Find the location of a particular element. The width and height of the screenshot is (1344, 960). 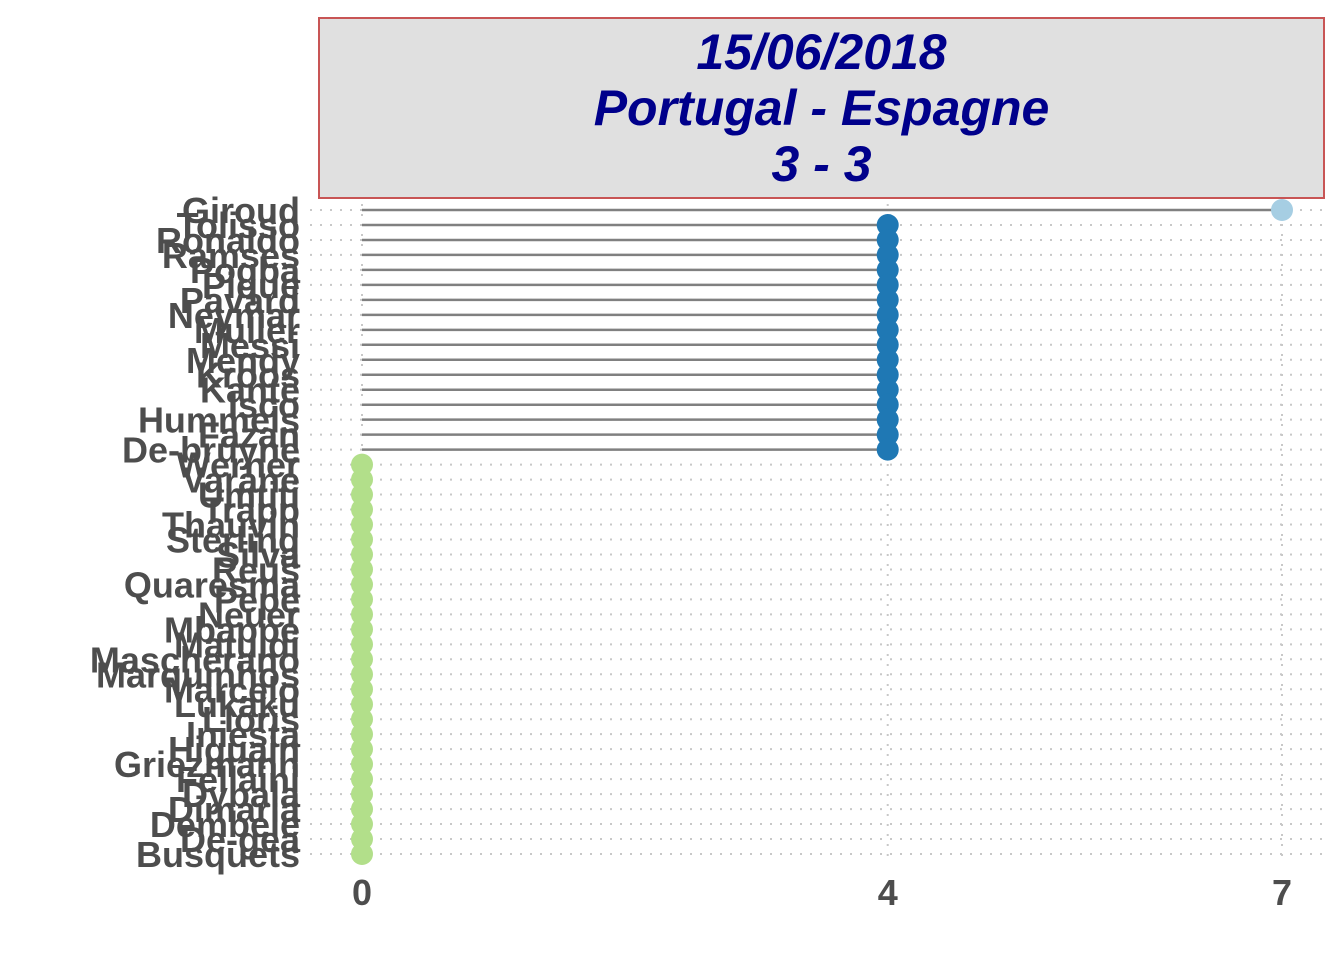

match-date: 15/06/2018 is located at coordinates (821, 52).